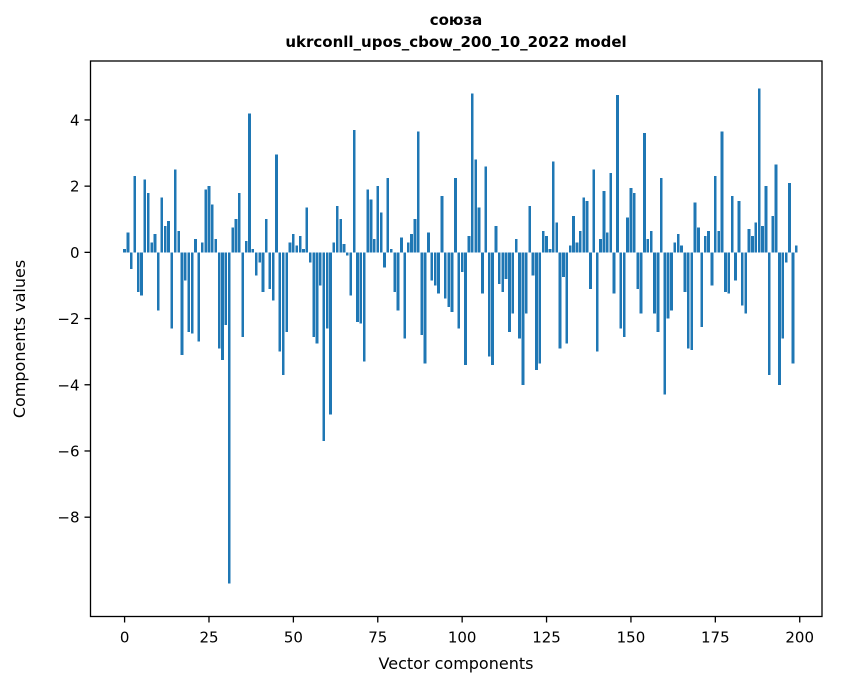 Image resolution: width=847 pixels, height=696 pixels. What do you see at coordinates (208, 638) in the screenshot?
I see `x-tick-label: 25` at bounding box center [208, 638].